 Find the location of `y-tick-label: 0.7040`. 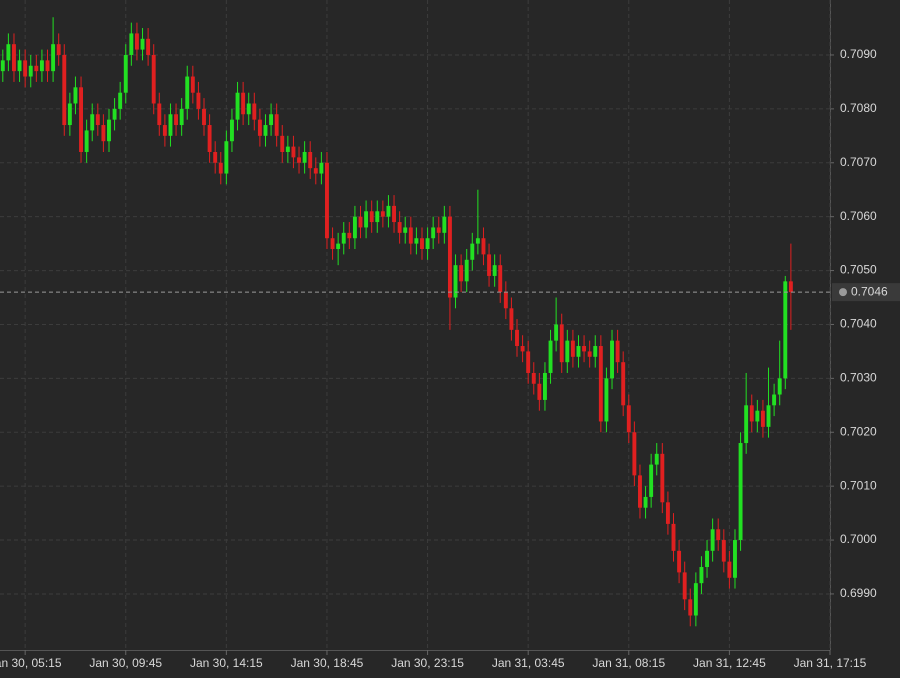

y-tick-label: 0.7040 is located at coordinates (858, 324).